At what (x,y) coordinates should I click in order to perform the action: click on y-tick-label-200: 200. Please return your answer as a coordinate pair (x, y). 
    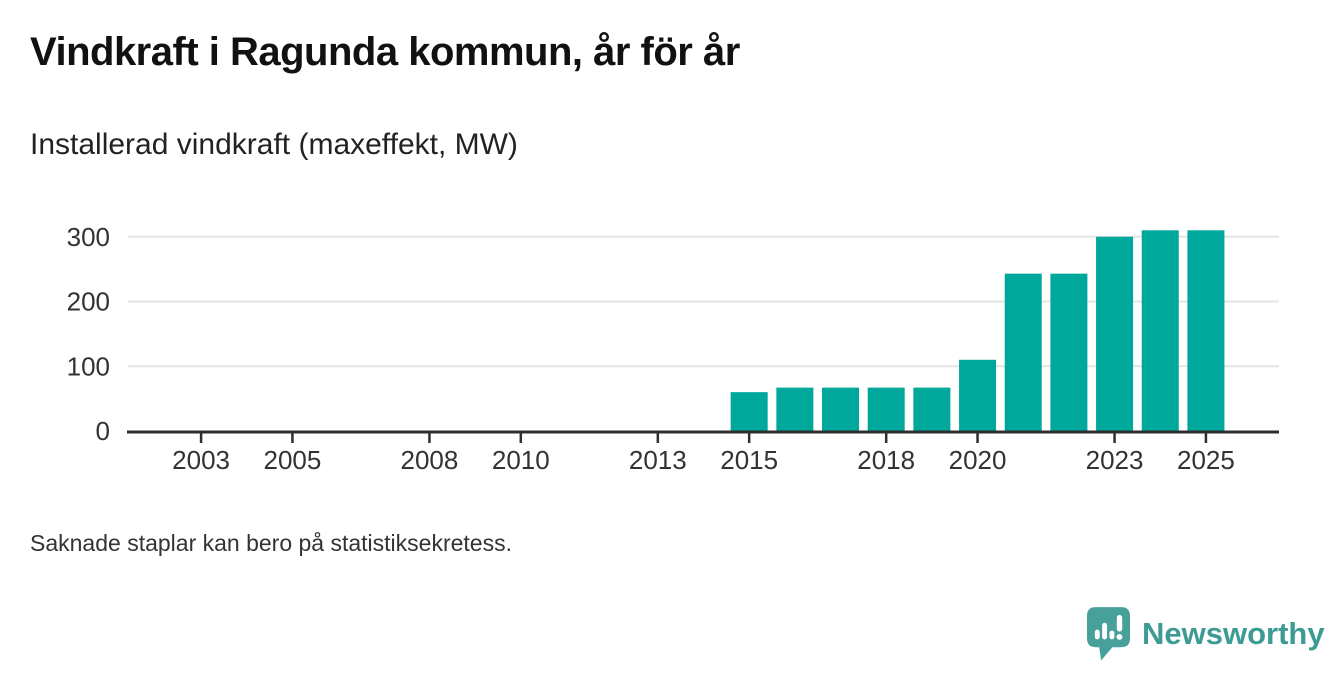
    Looking at the image, I should click on (88, 302).